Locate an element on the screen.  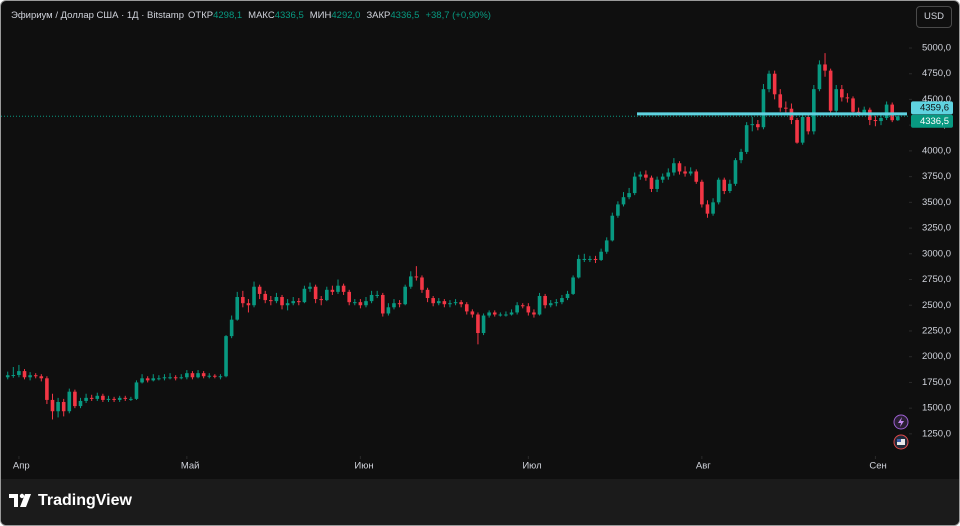
y-tick-label: 1750,0 is located at coordinates (936, 382).